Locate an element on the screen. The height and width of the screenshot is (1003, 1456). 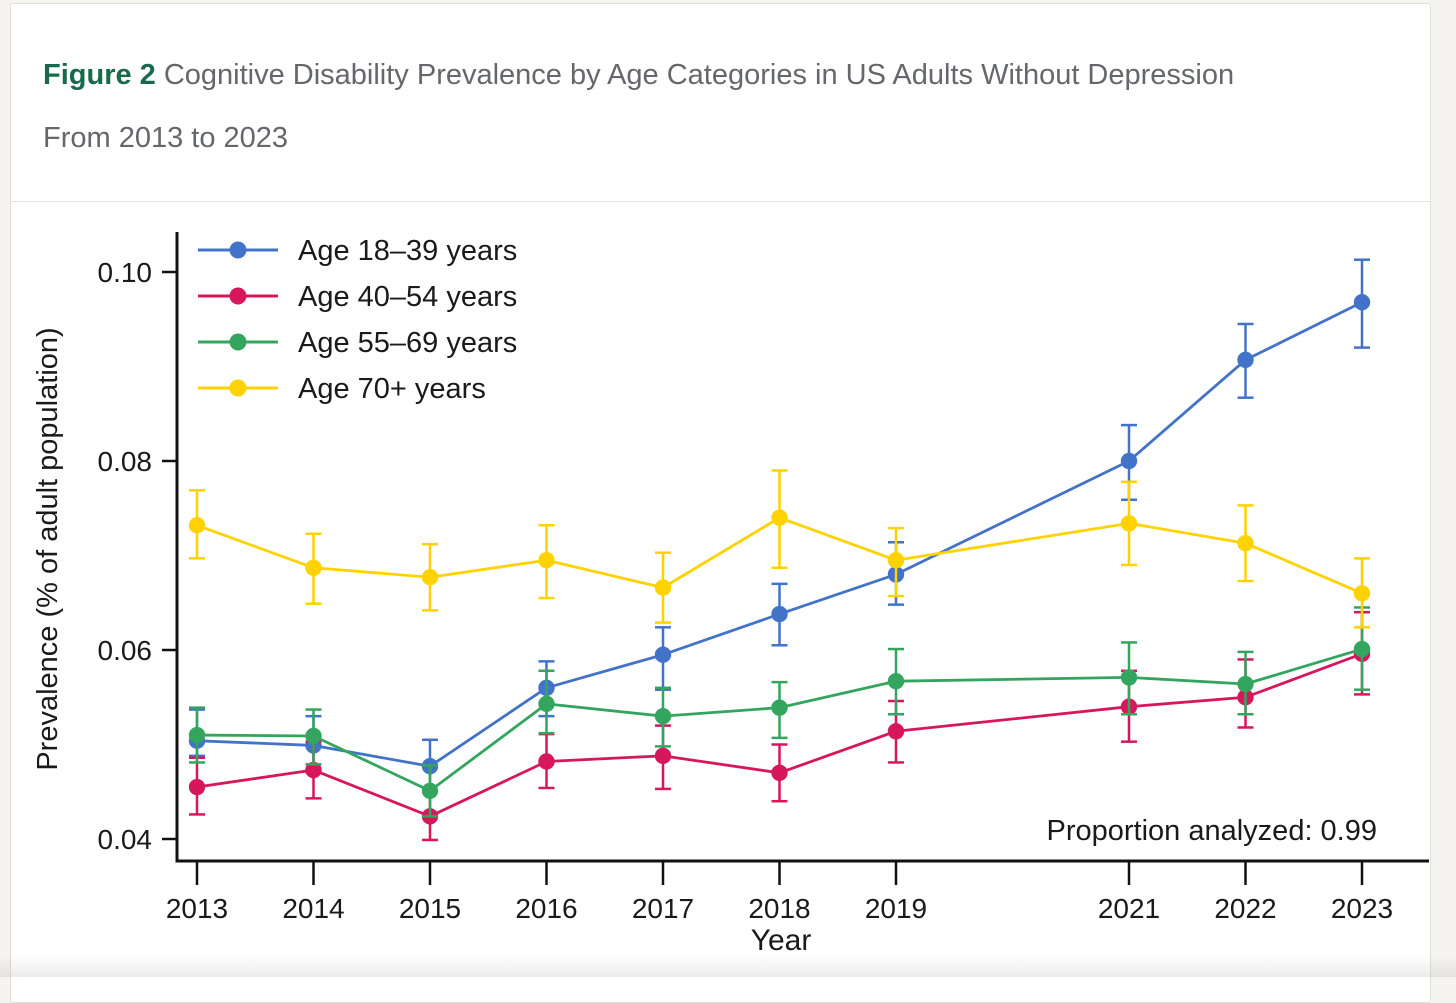
y-tick-label: 0.10 is located at coordinates (125, 272).